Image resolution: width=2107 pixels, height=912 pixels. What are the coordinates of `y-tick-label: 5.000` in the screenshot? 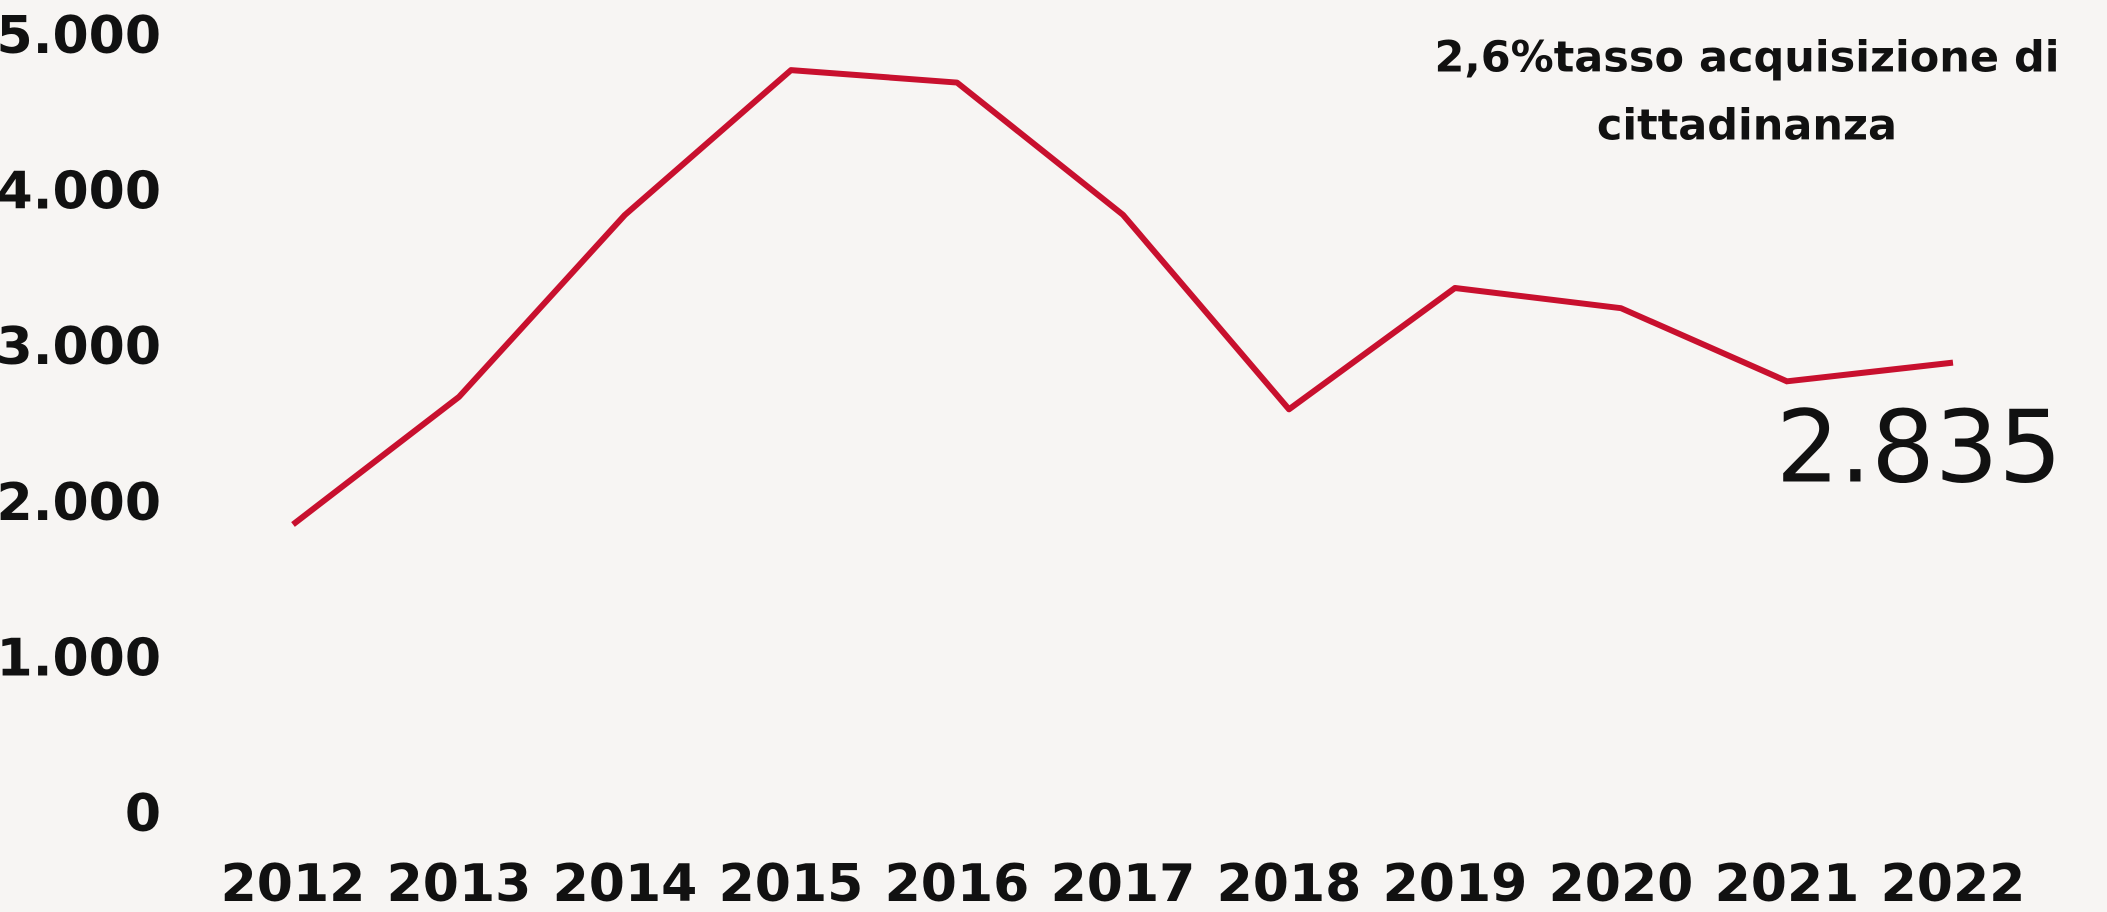 It's located at (80, 36).